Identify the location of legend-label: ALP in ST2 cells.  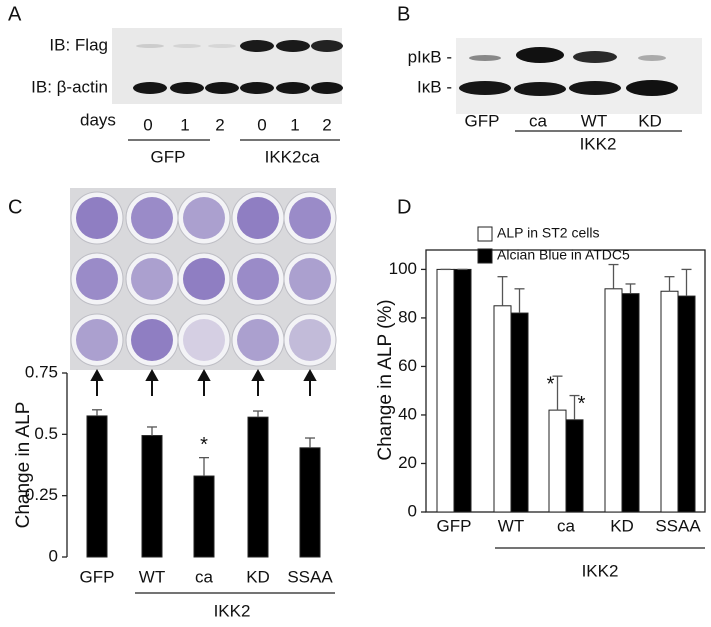
(548, 233).